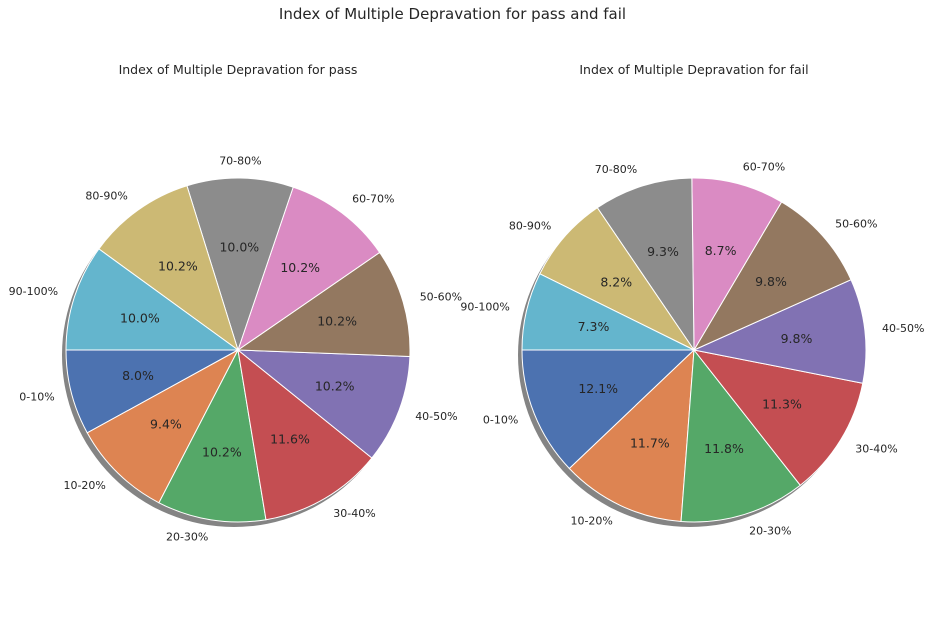 Image resolution: width=933 pixels, height=629 pixels. I want to click on pie-slice-pass-10-20%, so click(163, 426).